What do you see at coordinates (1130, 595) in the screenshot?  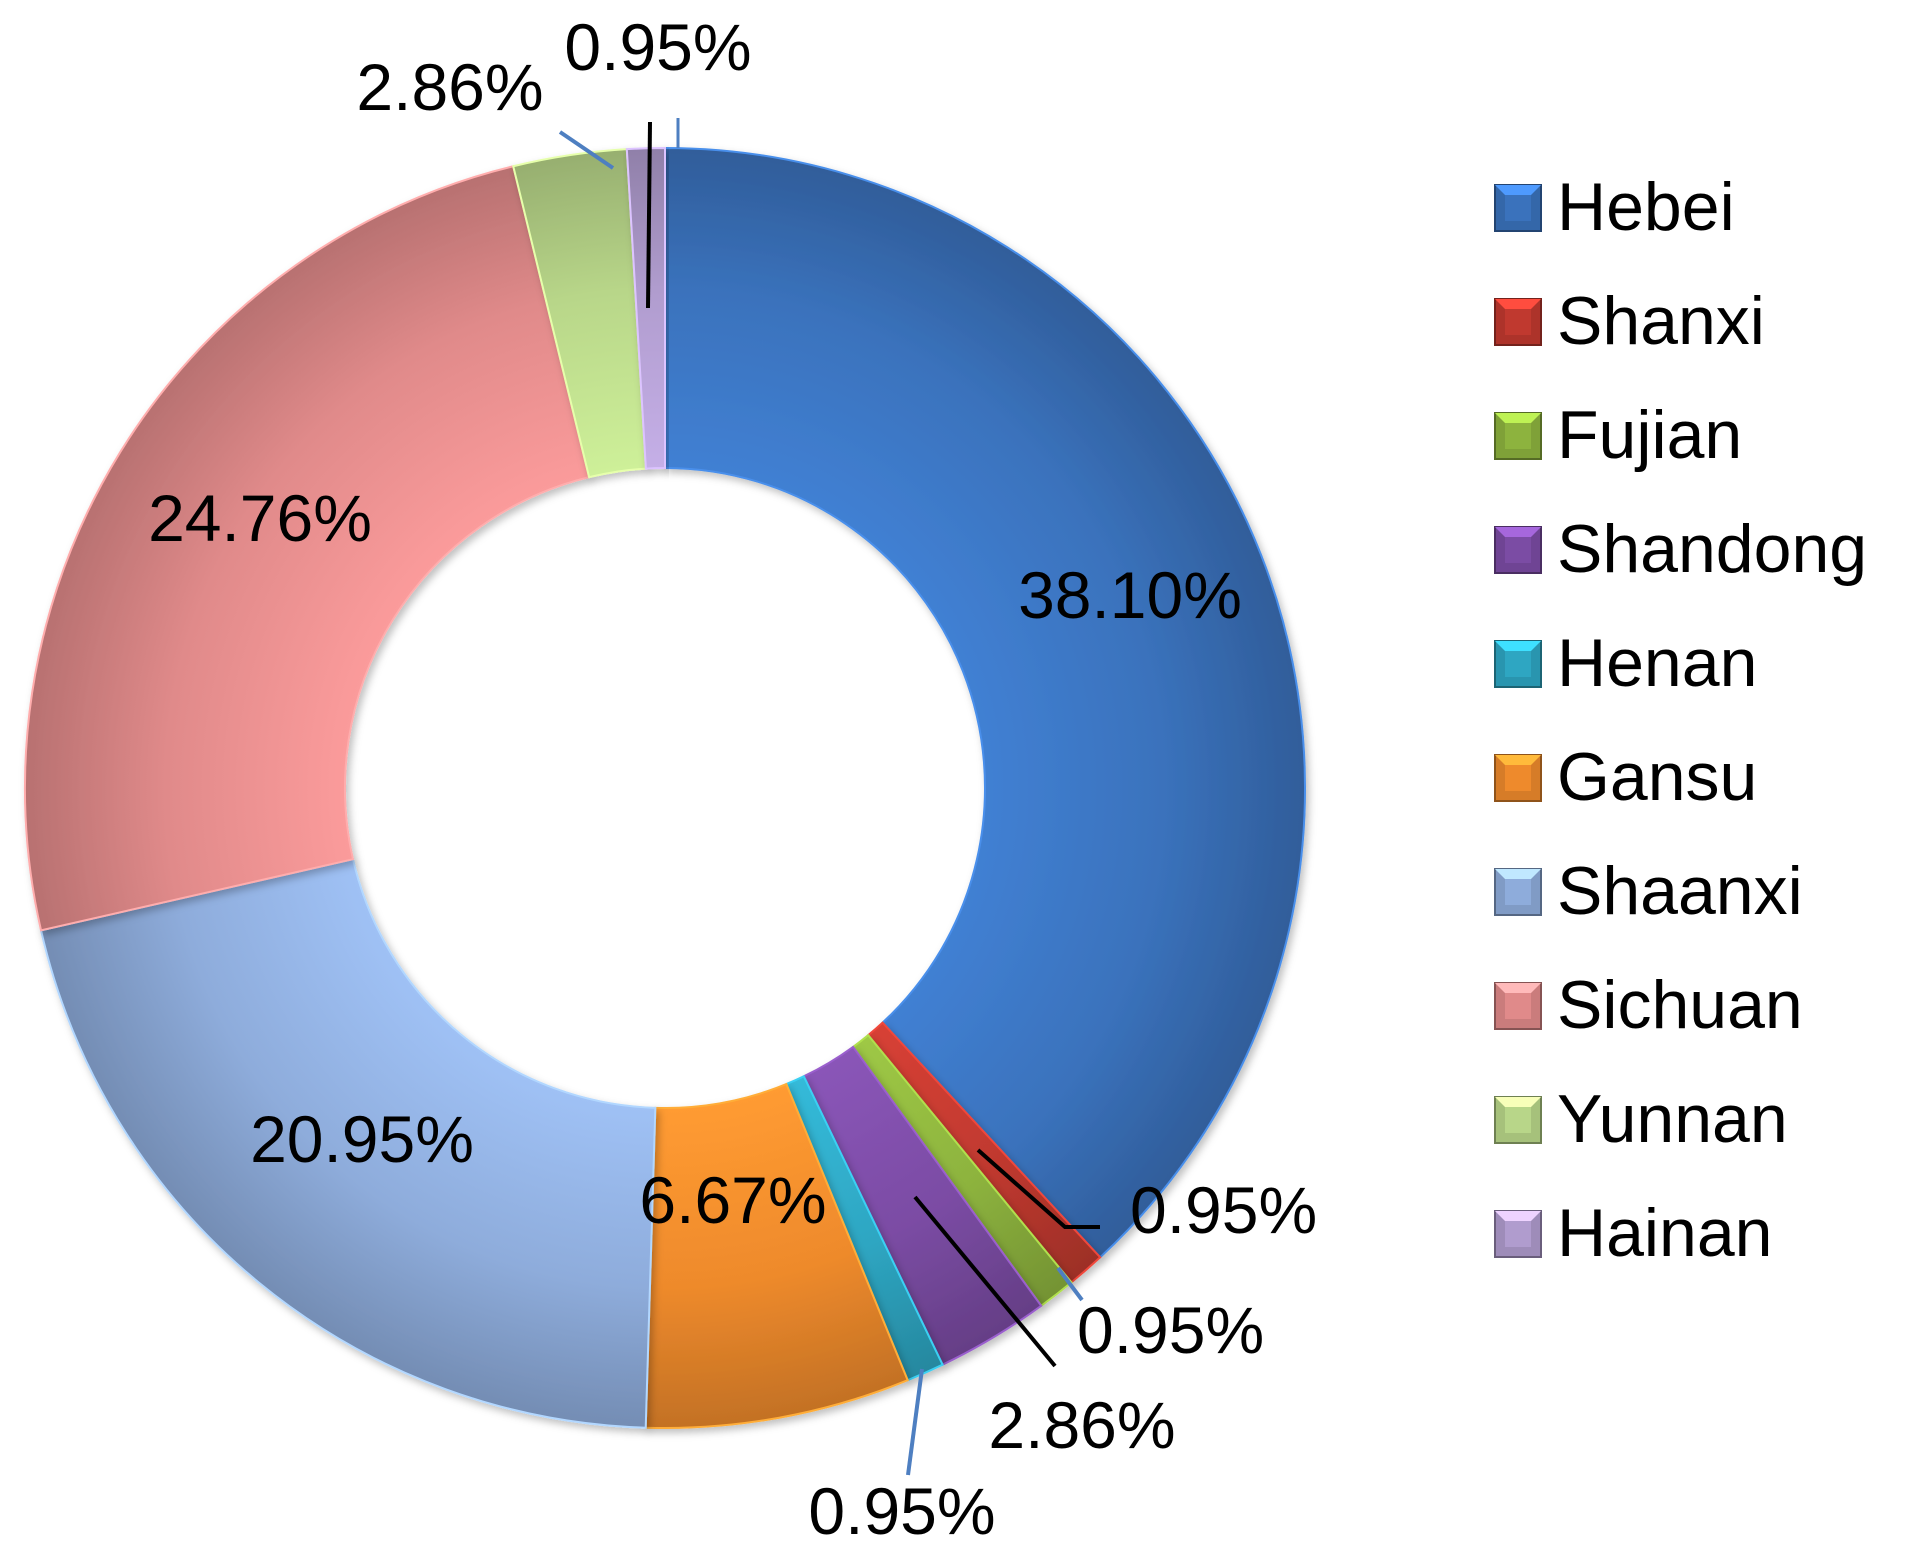 I see `data-label-hebei: 38.10%` at bounding box center [1130, 595].